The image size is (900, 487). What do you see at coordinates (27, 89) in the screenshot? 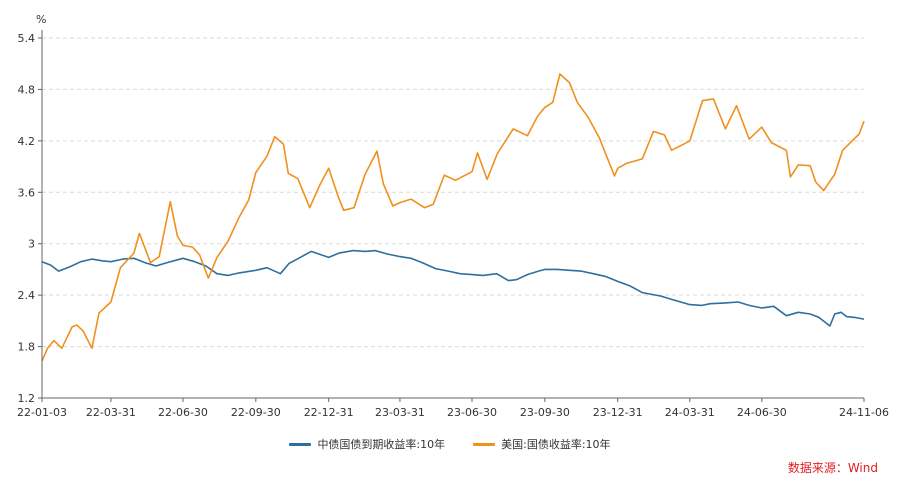
I see `y-tick-label: 4.8` at bounding box center [27, 89].